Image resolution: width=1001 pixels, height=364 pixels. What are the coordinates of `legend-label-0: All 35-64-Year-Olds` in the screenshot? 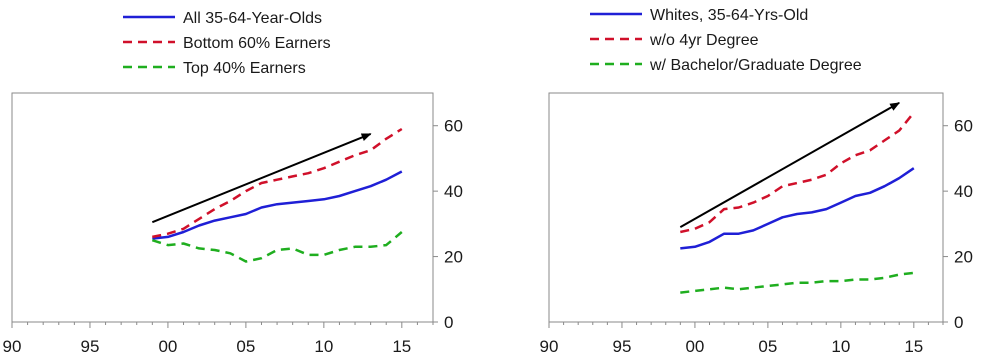 It's located at (252, 18).